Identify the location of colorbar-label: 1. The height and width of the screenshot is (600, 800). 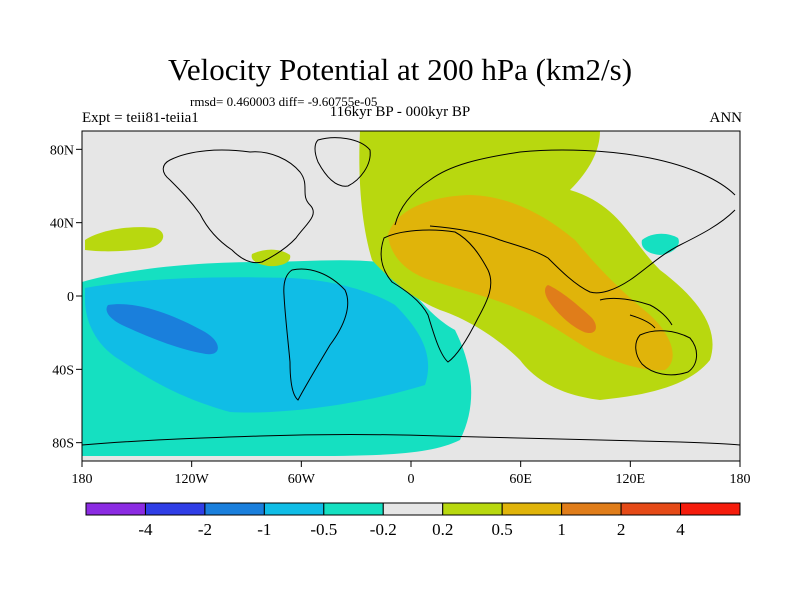
(561, 529).